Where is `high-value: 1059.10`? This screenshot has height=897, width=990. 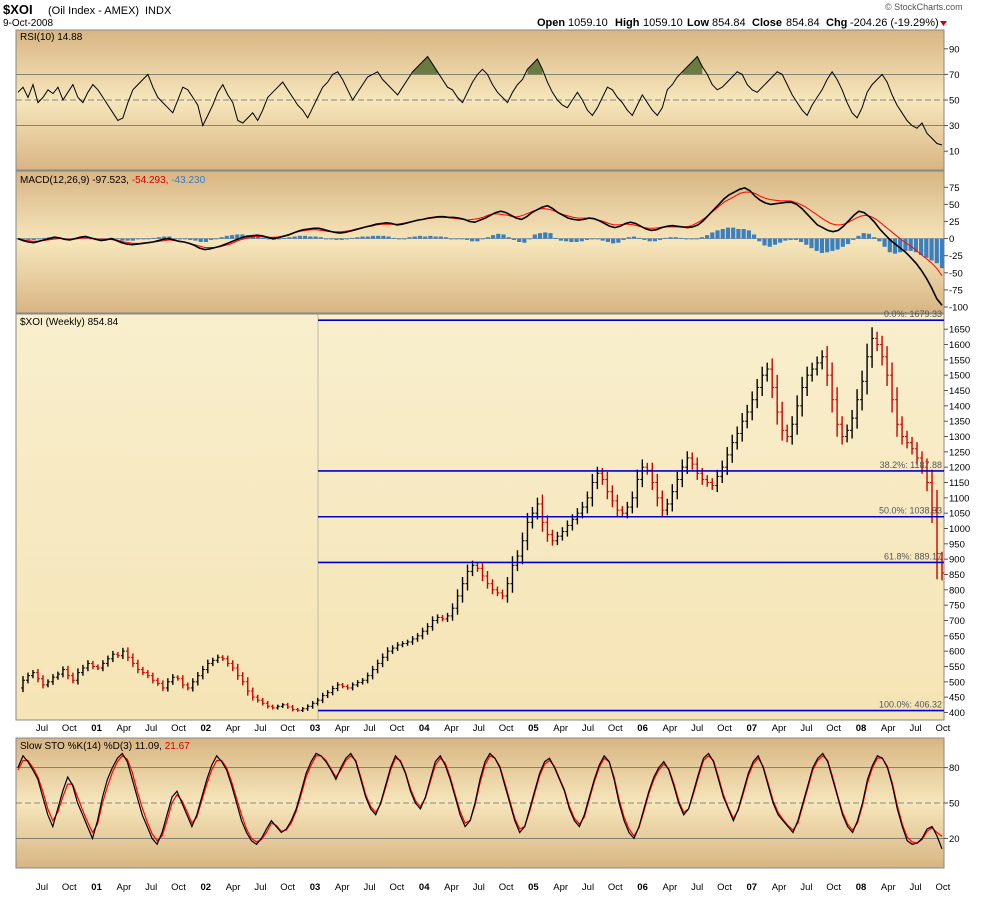
high-value: 1059.10 is located at coordinates (663, 23).